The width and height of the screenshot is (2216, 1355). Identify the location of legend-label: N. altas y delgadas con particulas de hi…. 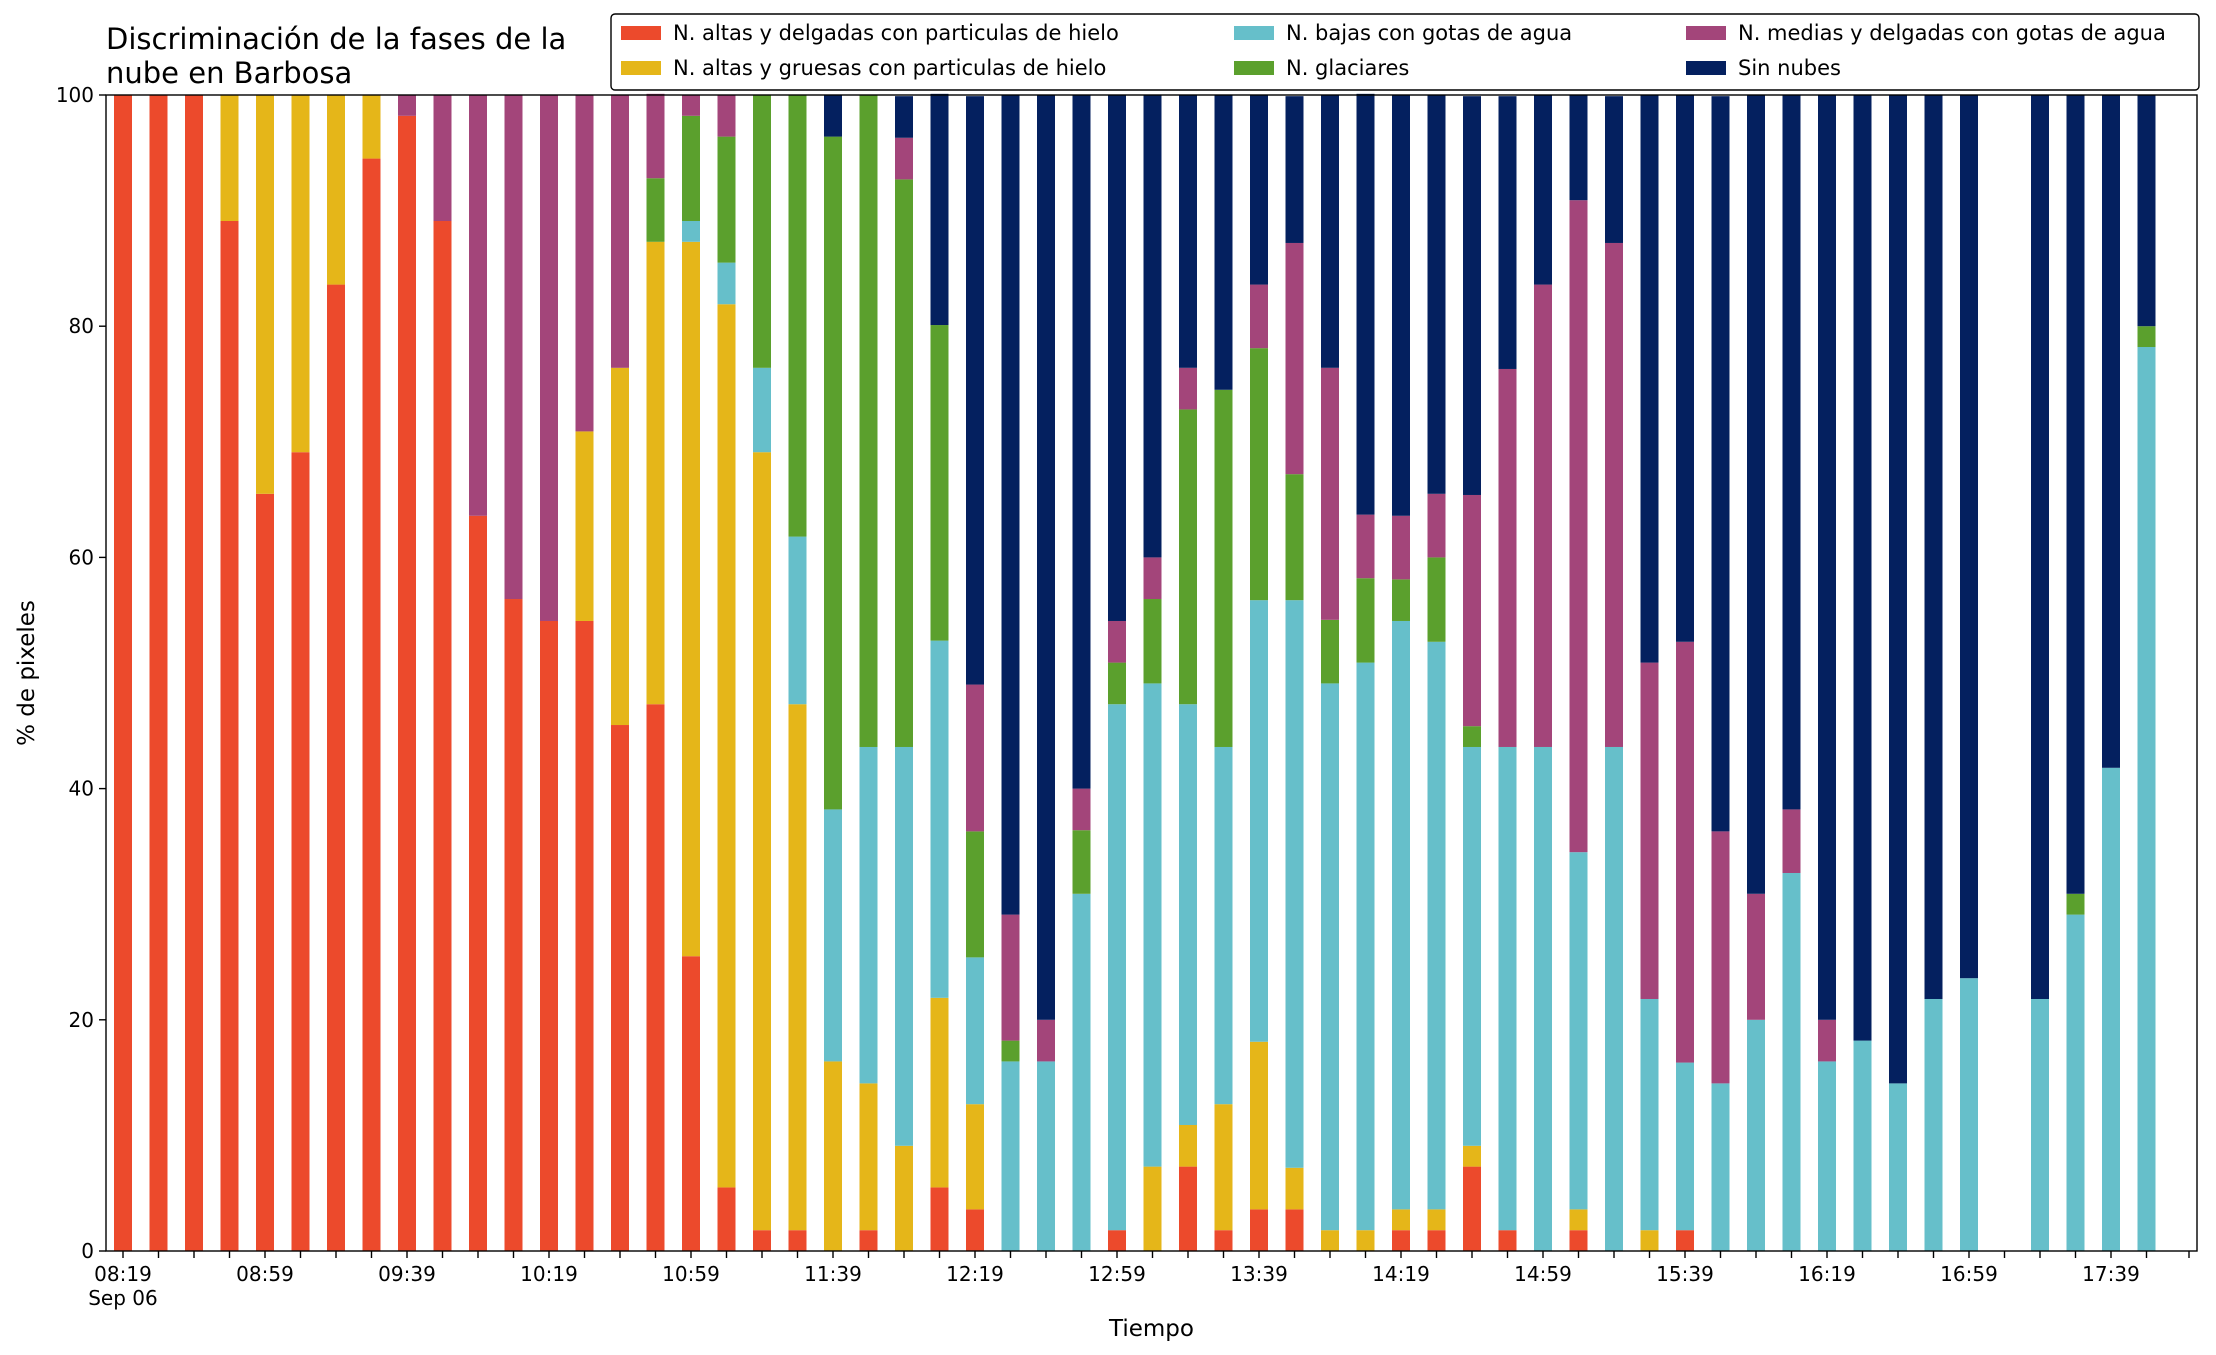
(896, 33).